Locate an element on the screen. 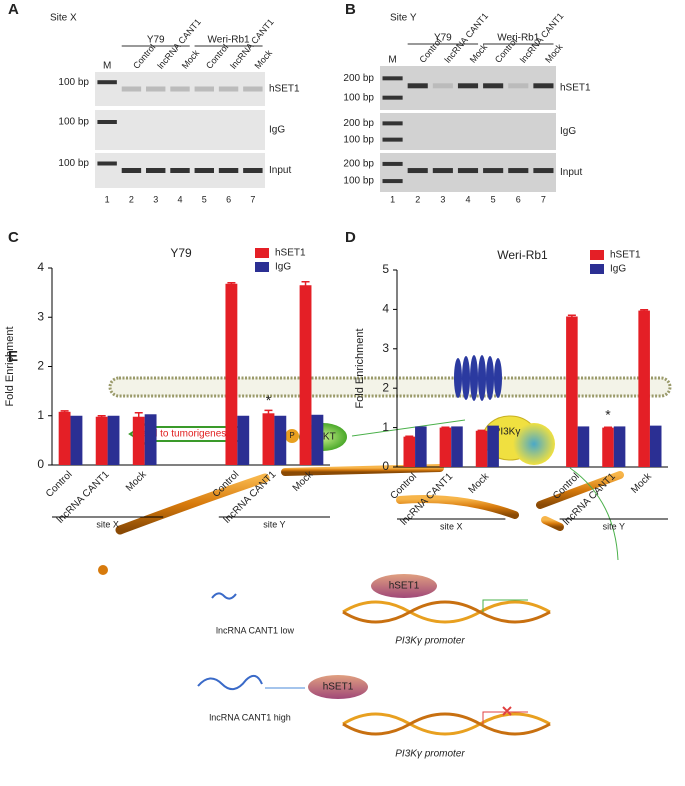 Image resolution: width=685 pixels, height=786 pixels. y-tick-label: 5 is located at coordinates (385, 269).